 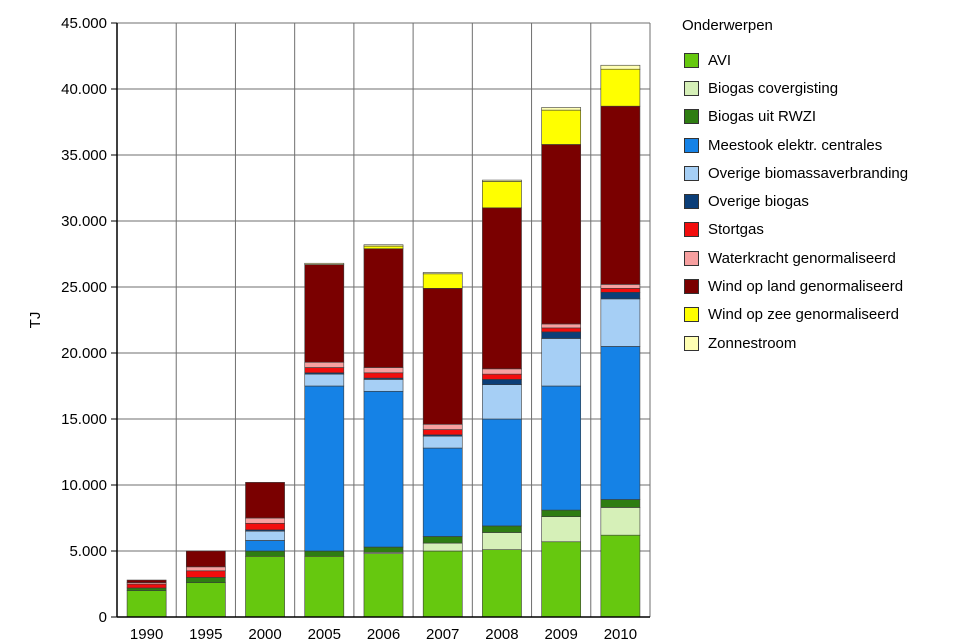 What do you see at coordinates (264, 634) in the screenshot?
I see `x-tick-label: 2000` at bounding box center [264, 634].